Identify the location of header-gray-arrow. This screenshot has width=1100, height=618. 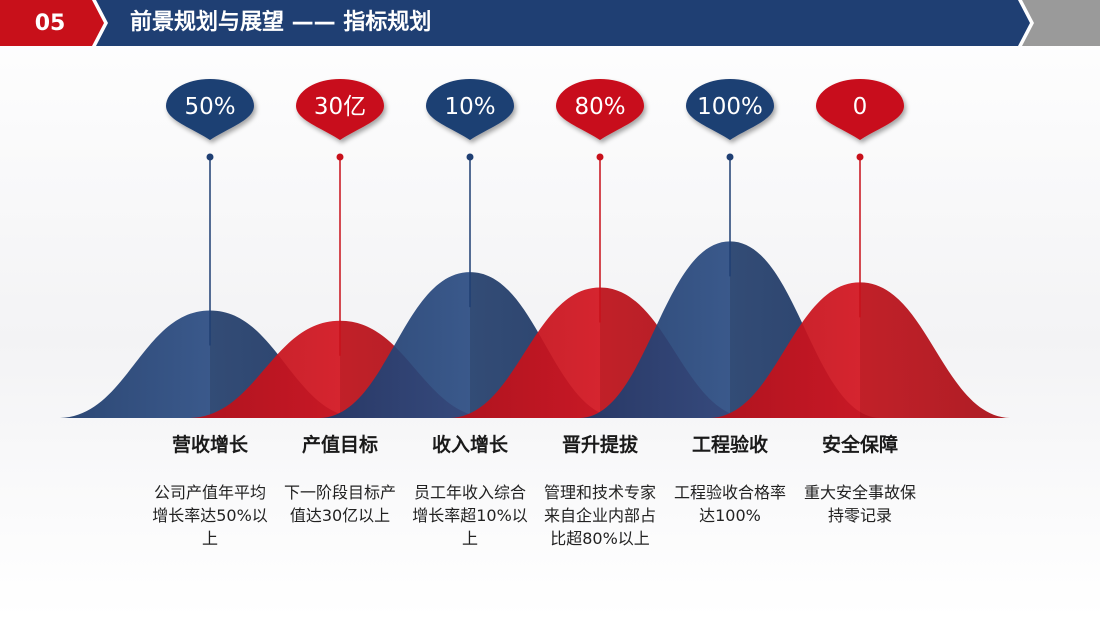
(1061, 23).